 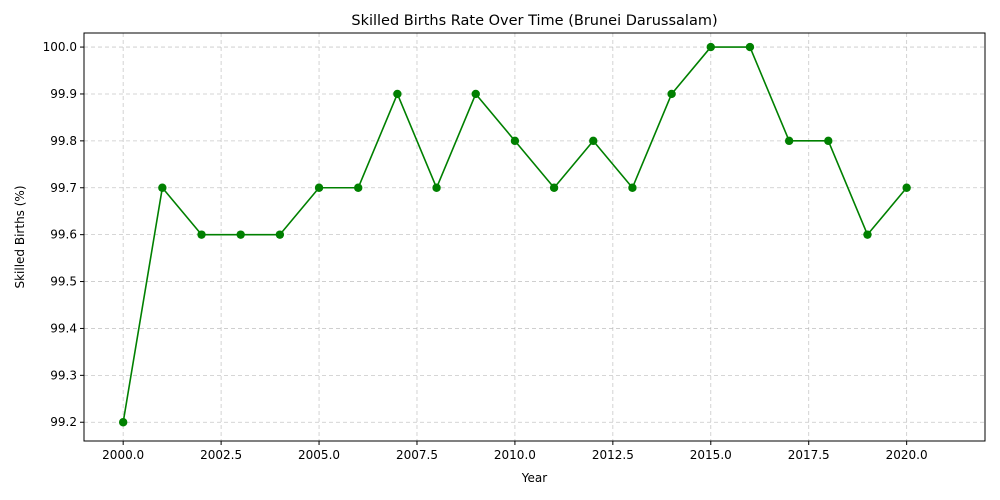 I want to click on y-tick-label: 99.7, so click(x=63, y=188).